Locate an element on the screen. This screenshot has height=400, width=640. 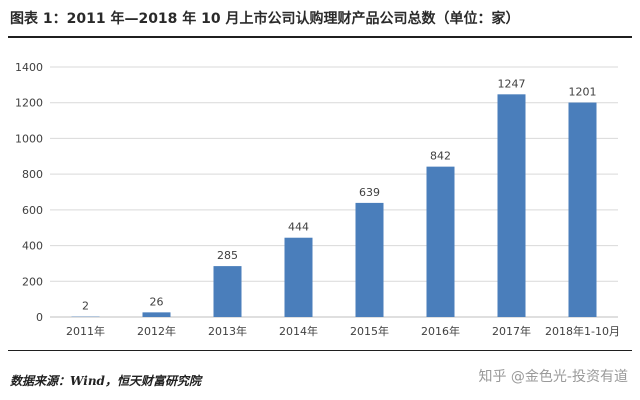
data-label-6: 1247 is located at coordinates (512, 83).